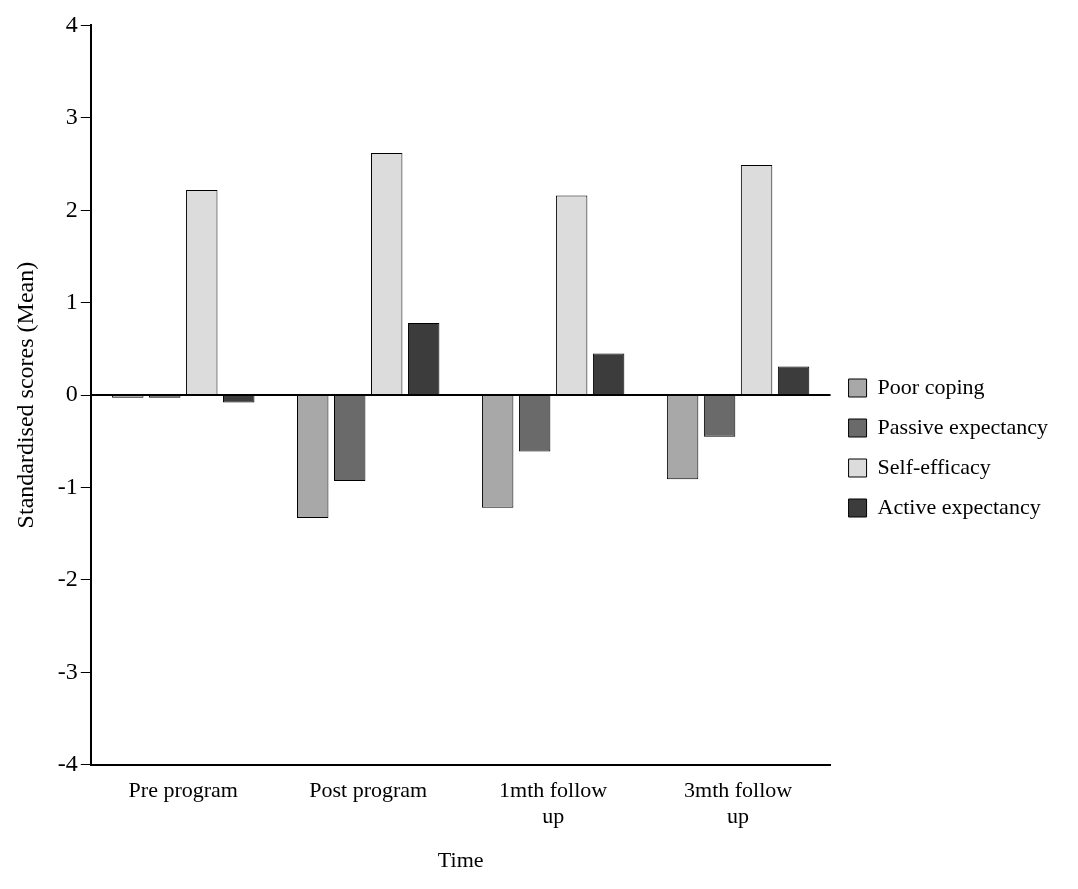 This screenshot has height=889, width=1078. Describe the element at coordinates (738, 802) in the screenshot. I see `x-tick-label: 3mth follow up` at that location.